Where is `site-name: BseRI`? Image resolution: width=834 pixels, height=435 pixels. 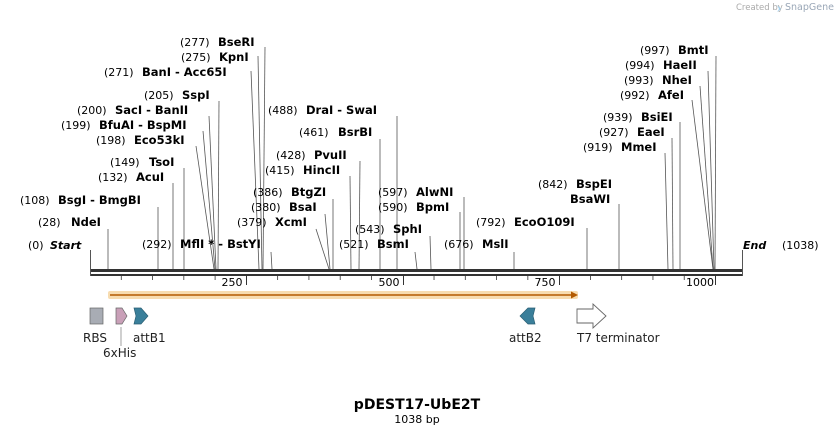
site-name: BseRI is located at coordinates (236, 42).